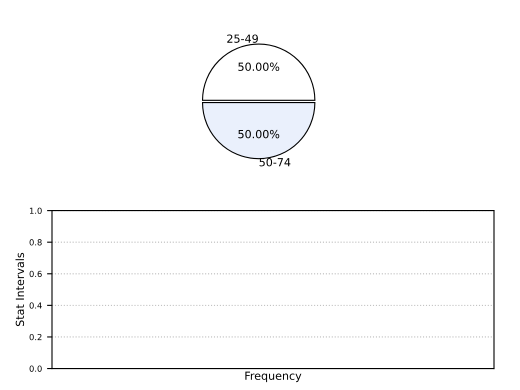  I want to click on y-tick-label: 0.4, so click(36, 305).